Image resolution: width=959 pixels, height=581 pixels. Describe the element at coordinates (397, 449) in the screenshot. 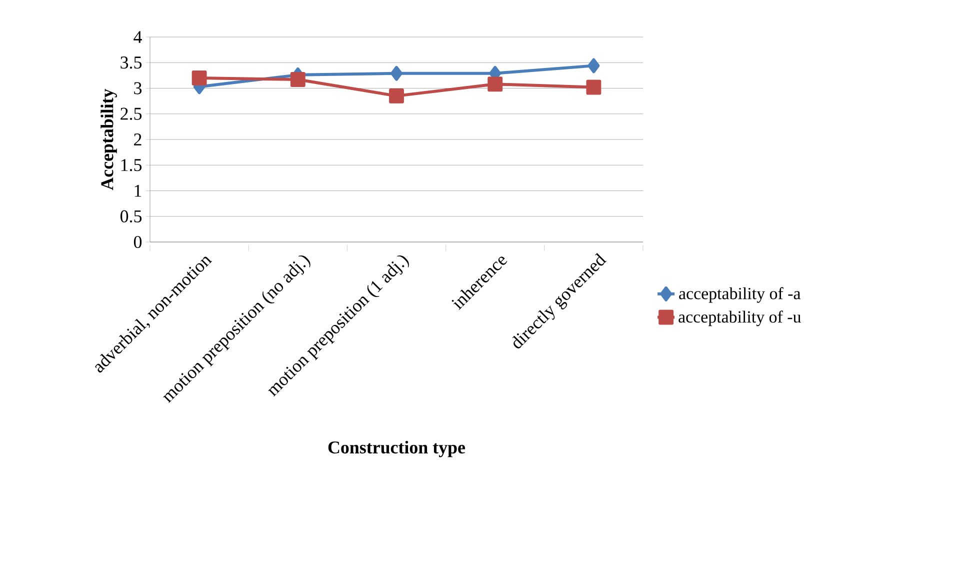

I see `x-axis-title: Construction type` at that location.